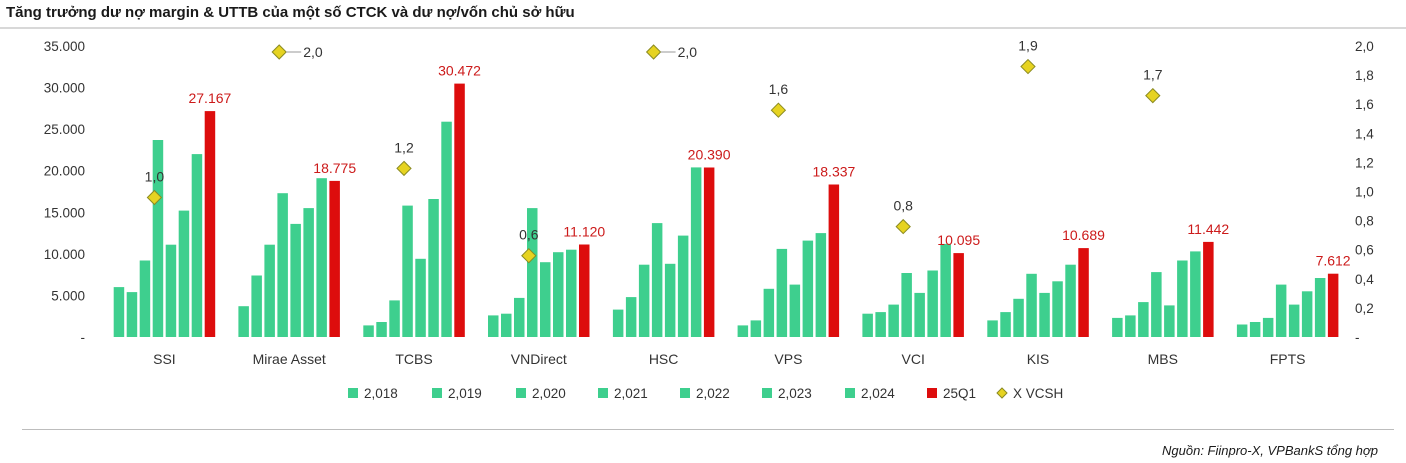 The image size is (1406, 463). What do you see at coordinates (334, 168) in the screenshot?
I see `q1-value-label: 18.775` at bounding box center [334, 168].